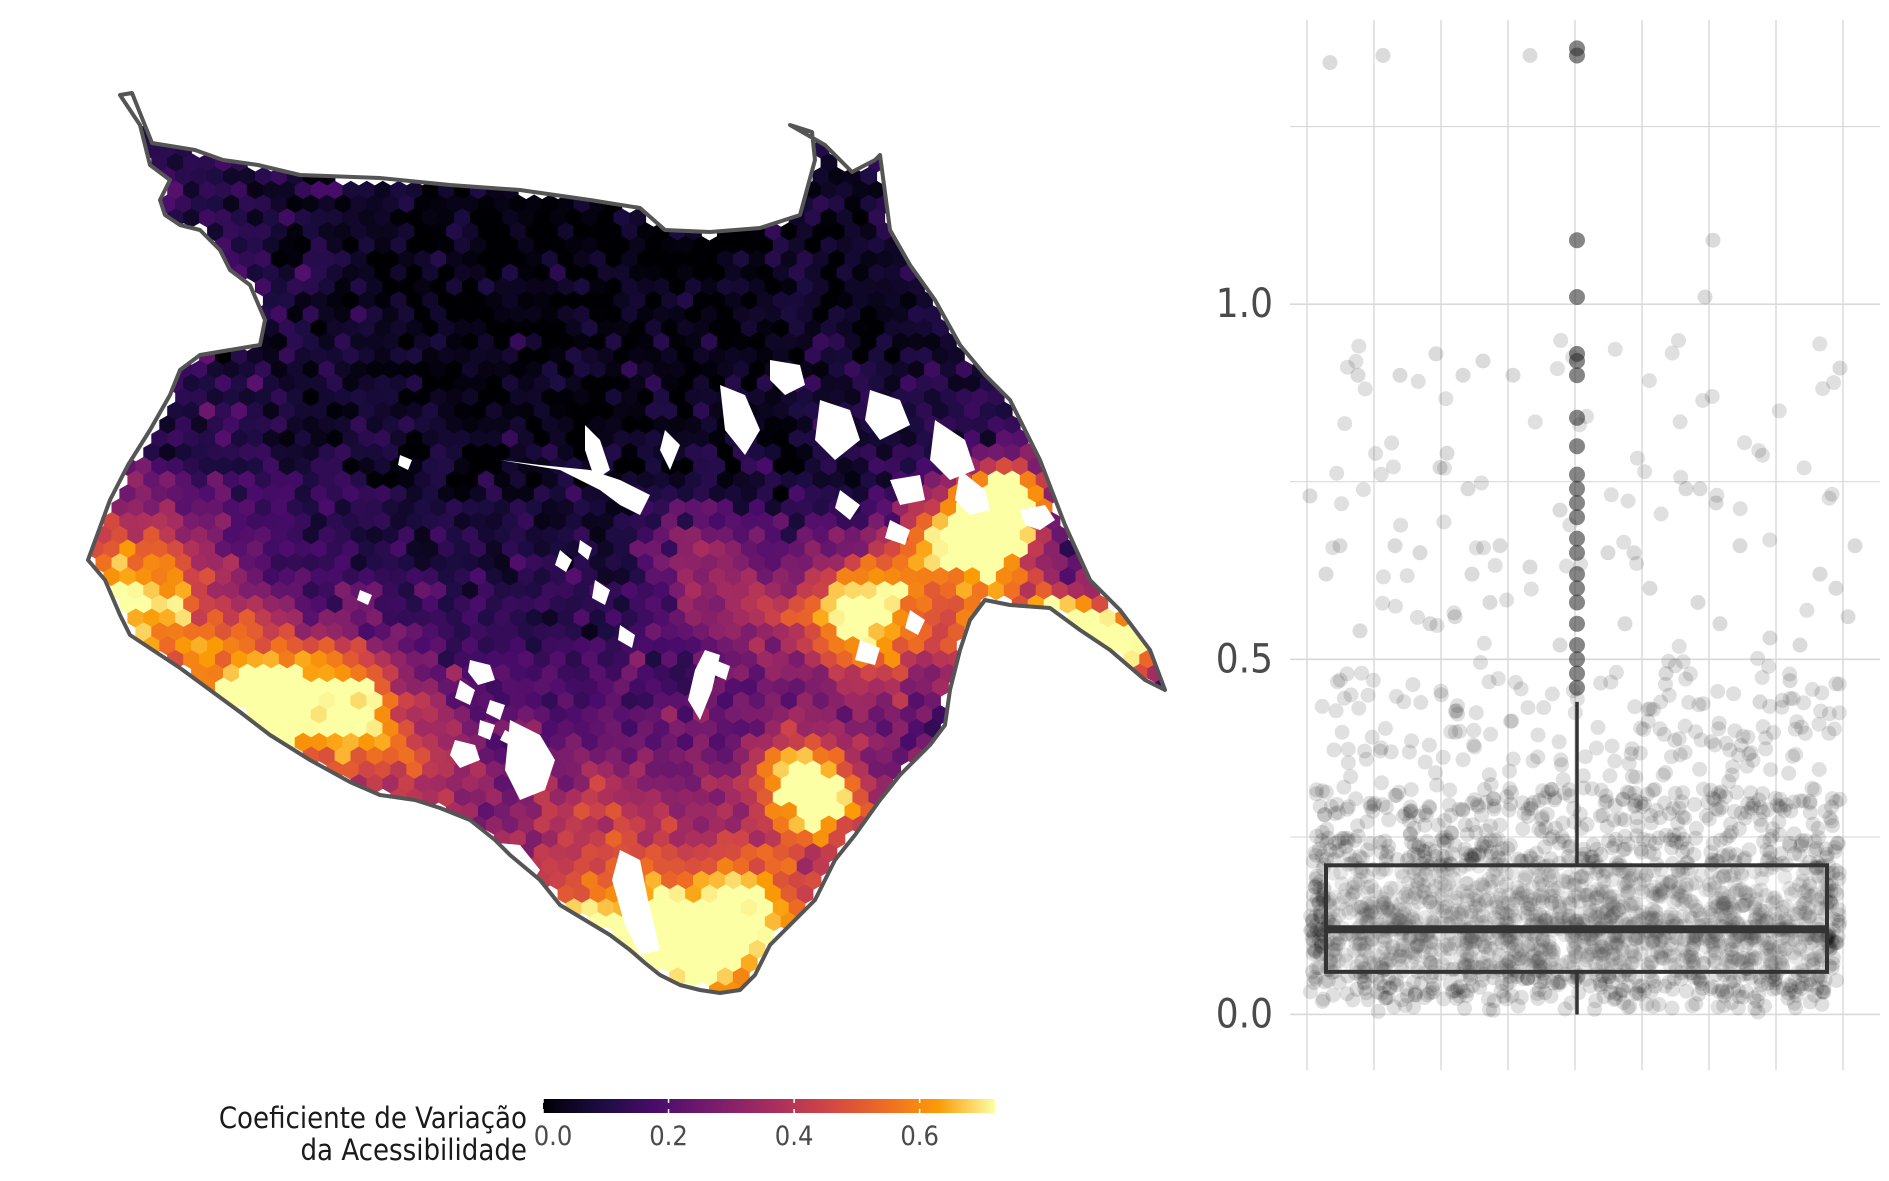 Image resolution: width=1889 pixels, height=1181 pixels. I want to click on legend-title-line1: Coeficiente de Variação, so click(373, 1118).